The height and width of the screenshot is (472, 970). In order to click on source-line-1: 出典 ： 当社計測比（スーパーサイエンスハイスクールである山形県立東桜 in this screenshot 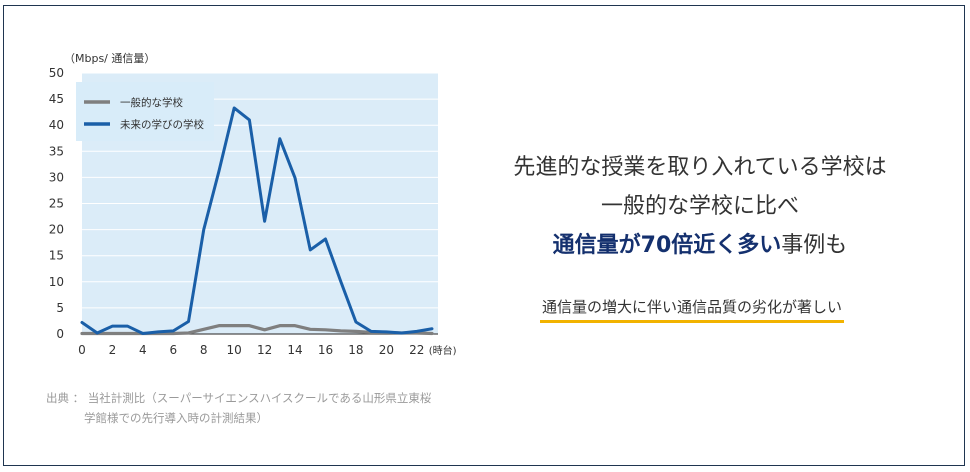, I will do `click(239, 398)`.